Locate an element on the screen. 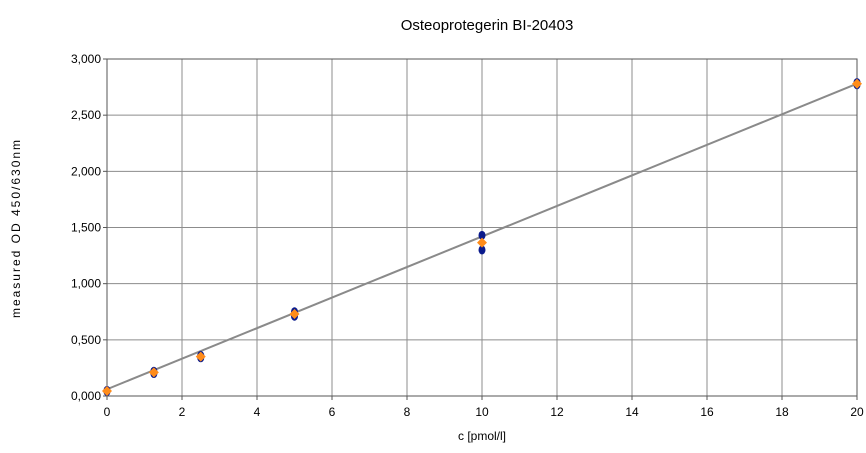 This screenshot has height=453, width=866. x-tick-label: 10 is located at coordinates (482, 412).